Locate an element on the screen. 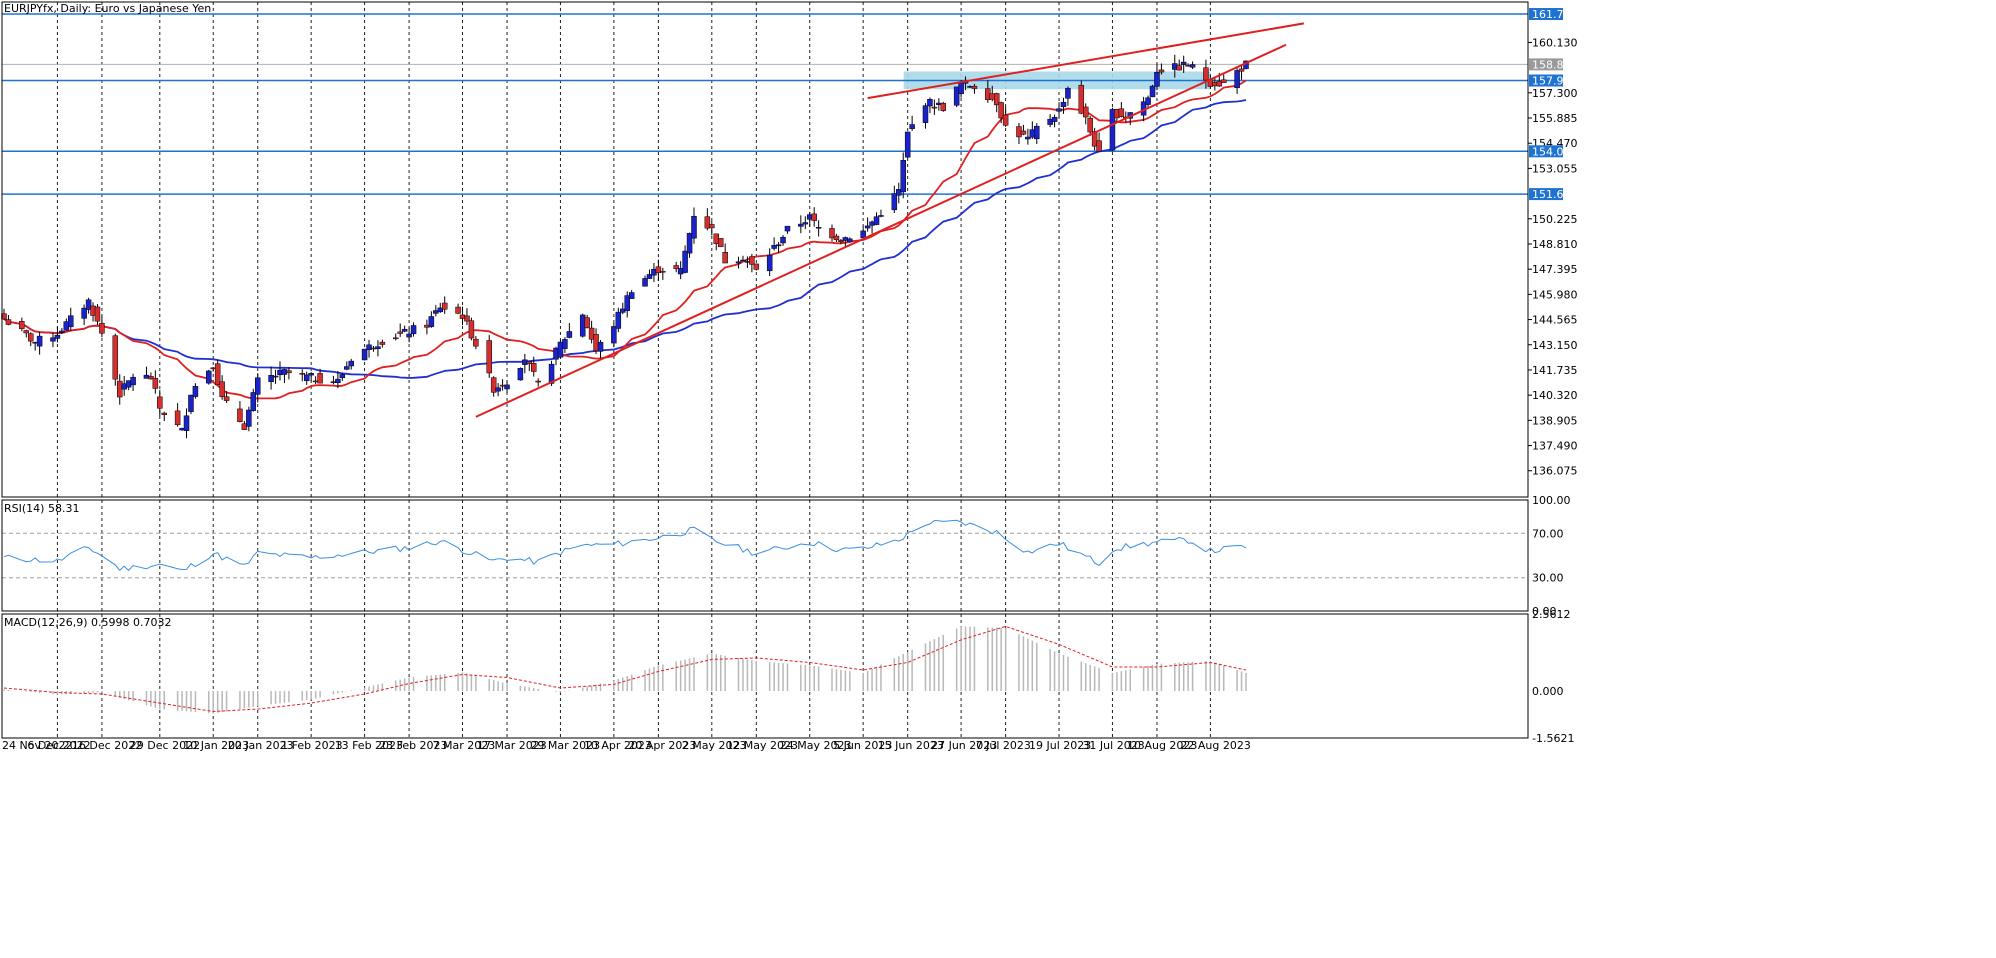  rsi-y-tick-label: 0.00 is located at coordinates (1544, 611).